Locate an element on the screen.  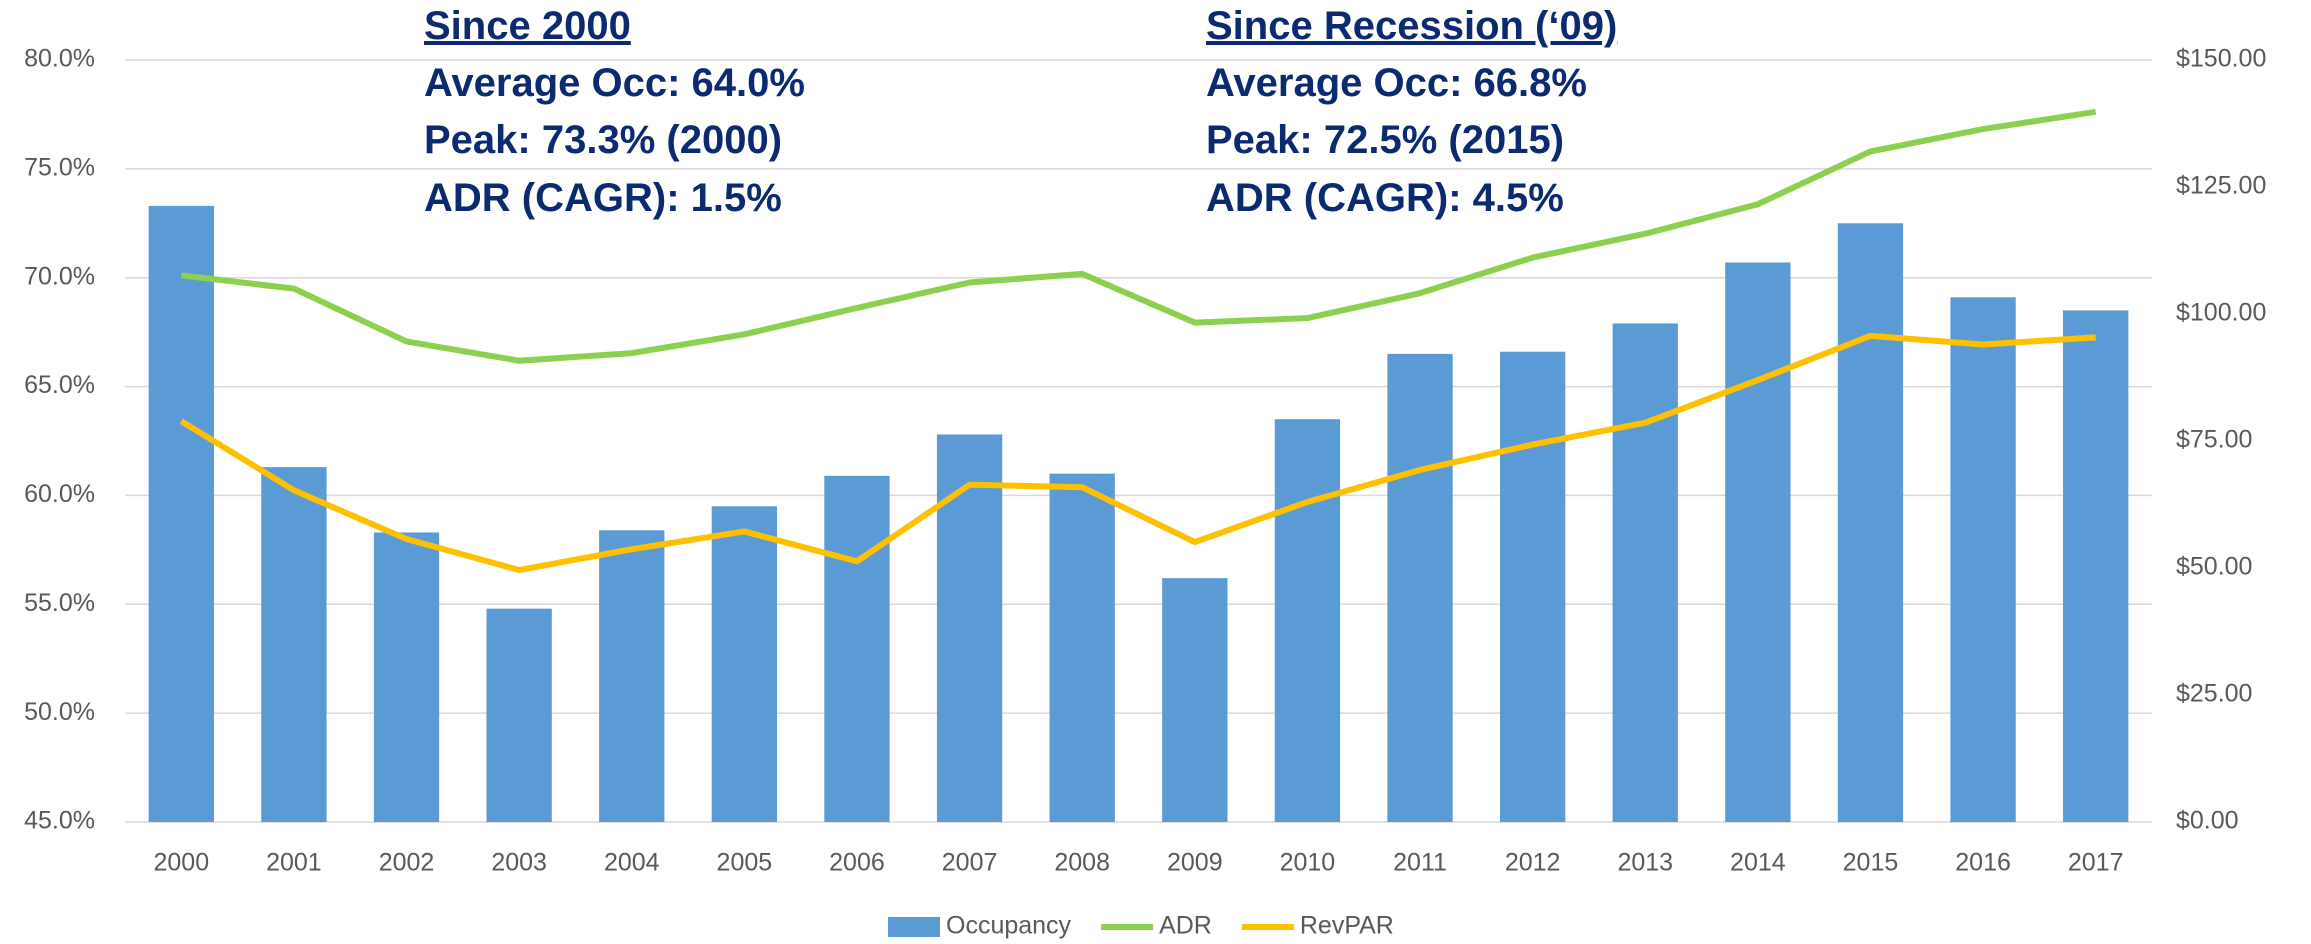
y2-tick-label: $75.00 is located at coordinates (2214, 440).